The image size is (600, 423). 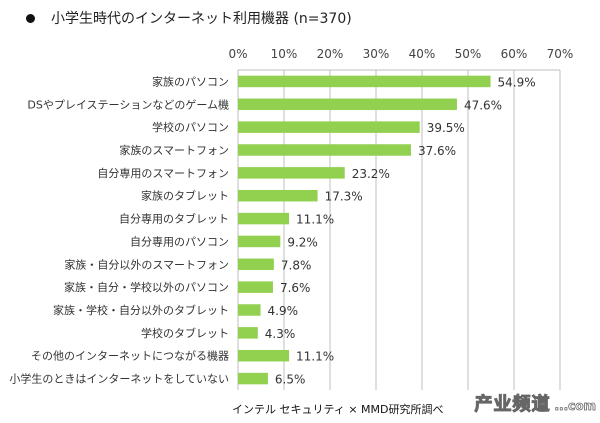 I want to click on x-tick-label: 0%, so click(x=237, y=54).